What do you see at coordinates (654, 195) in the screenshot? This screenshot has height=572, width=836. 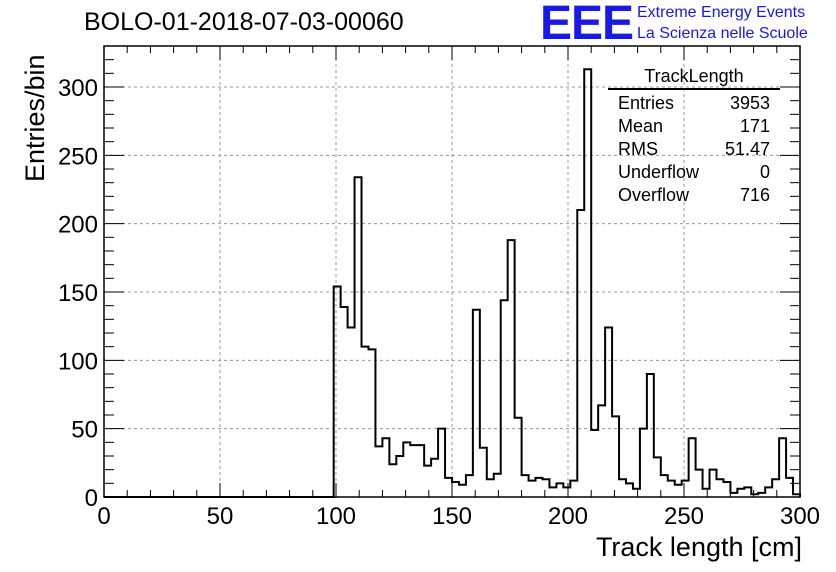 I see `stats-label: Overflow` at bounding box center [654, 195].